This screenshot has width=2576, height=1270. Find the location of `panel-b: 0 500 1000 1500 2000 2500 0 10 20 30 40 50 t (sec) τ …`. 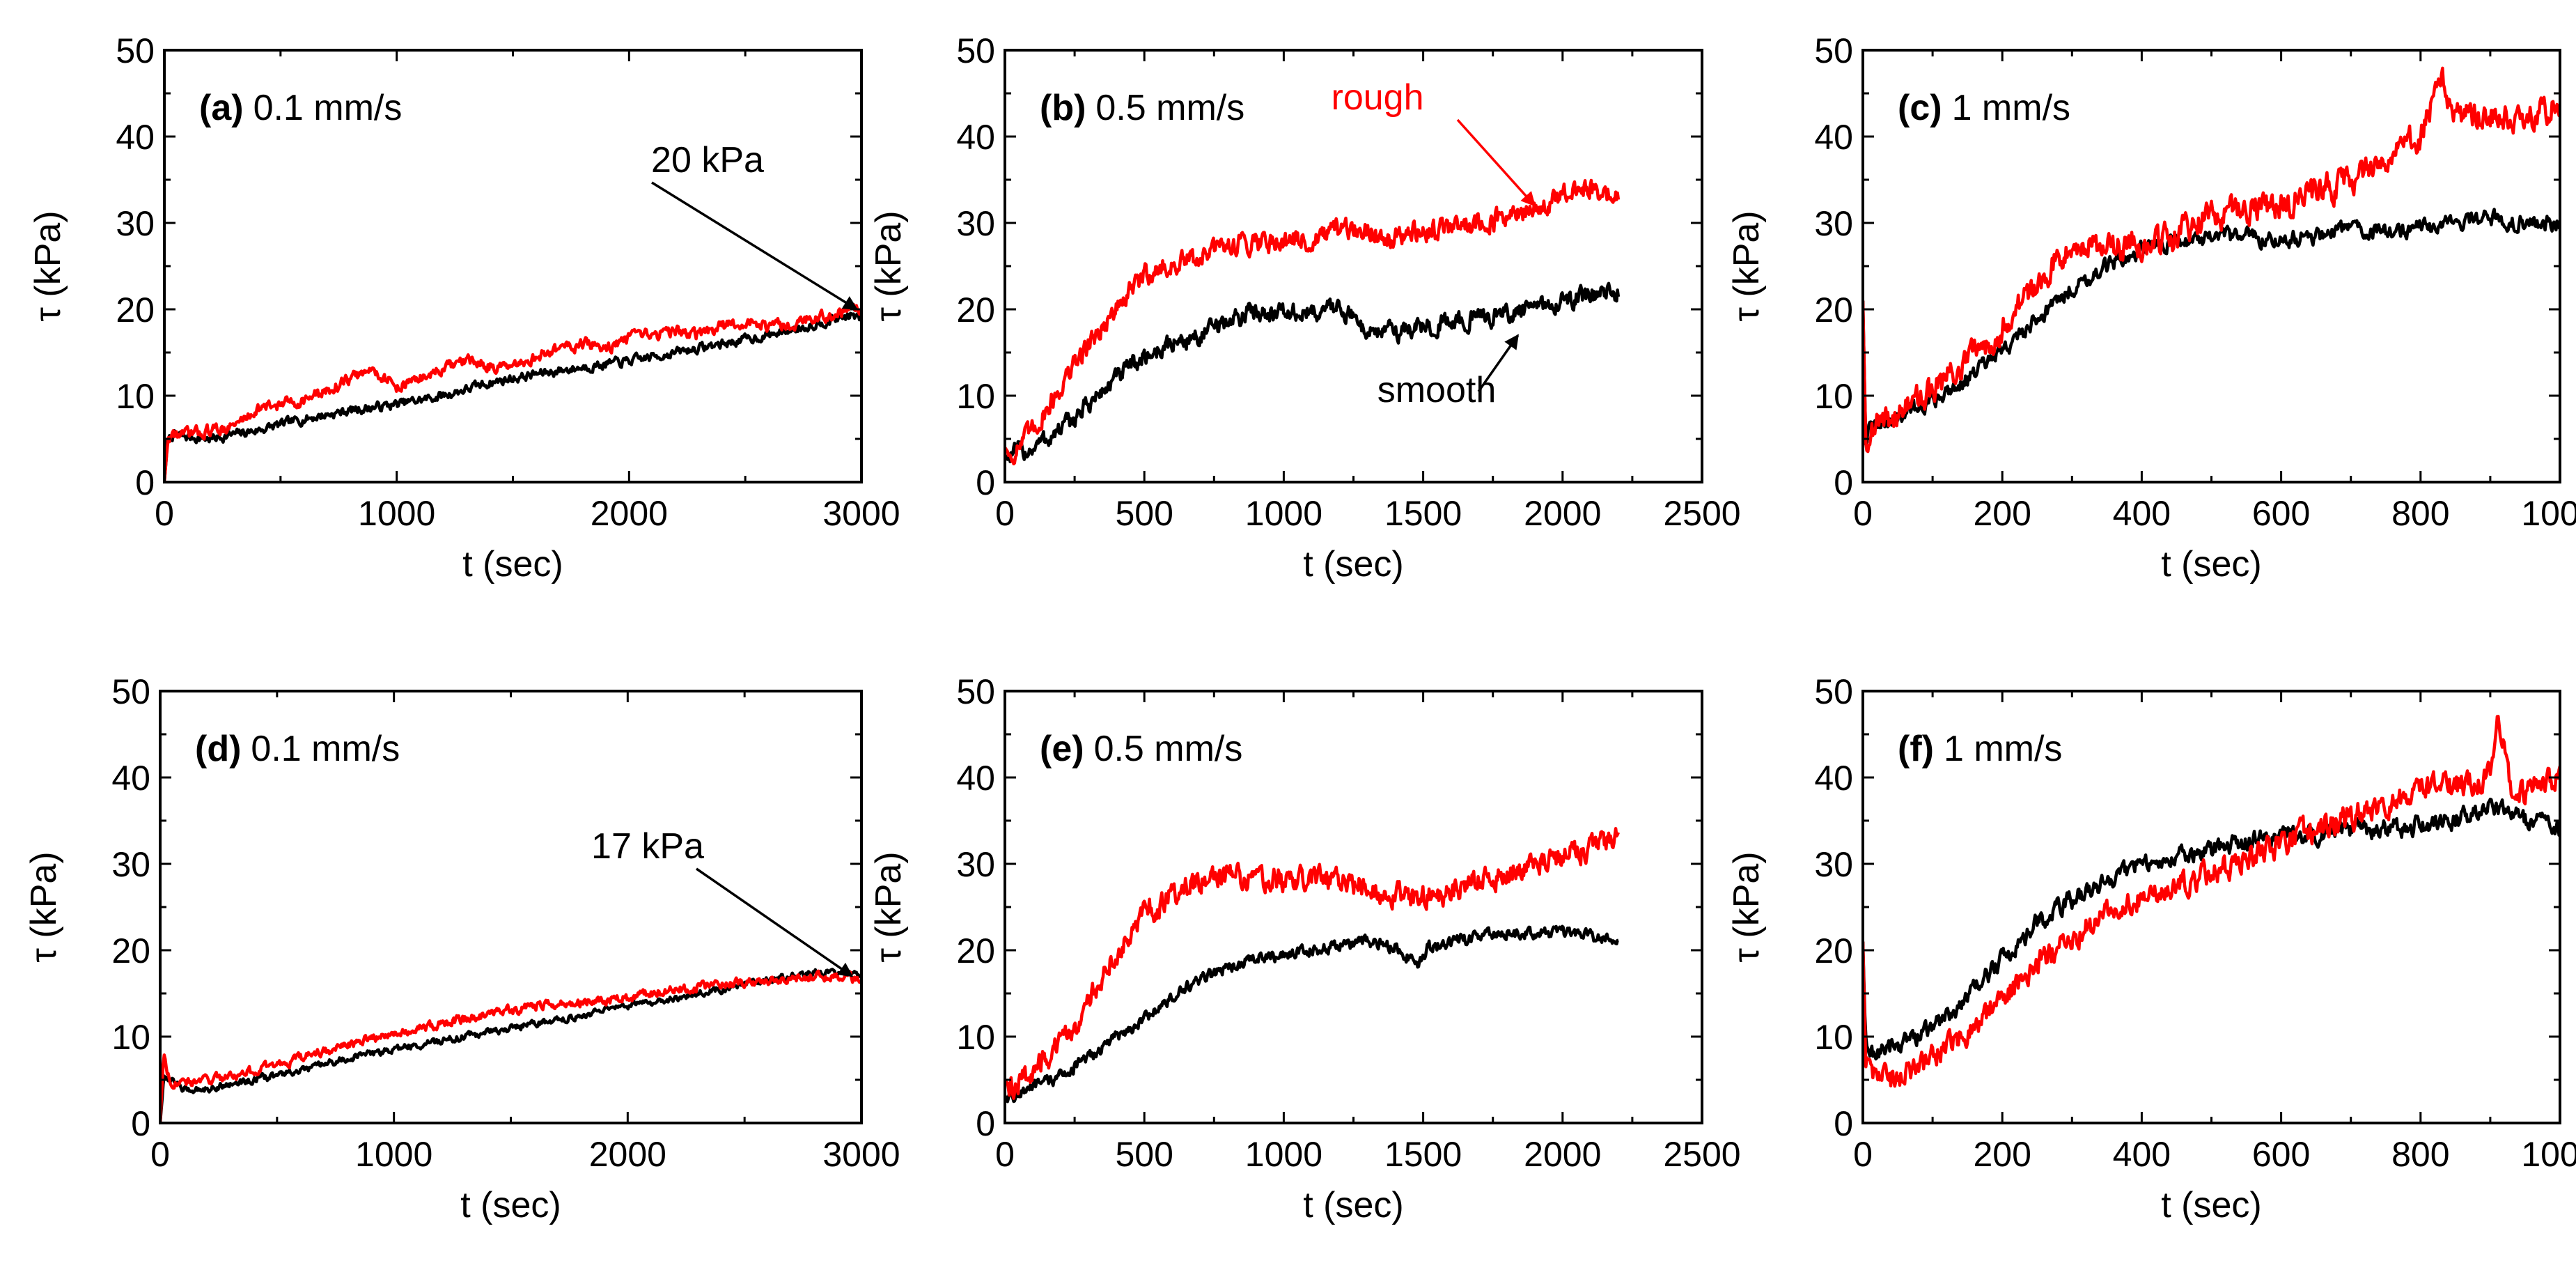

panel-b: 0 500 1000 1500 2000 2500 0 10 20 30 40 50 t (sec) τ … is located at coordinates (1304, 307).